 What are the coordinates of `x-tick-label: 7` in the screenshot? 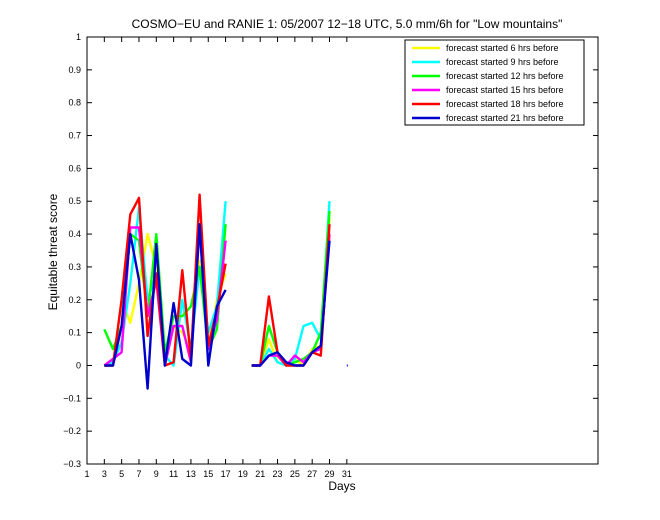 It's located at (138, 474).